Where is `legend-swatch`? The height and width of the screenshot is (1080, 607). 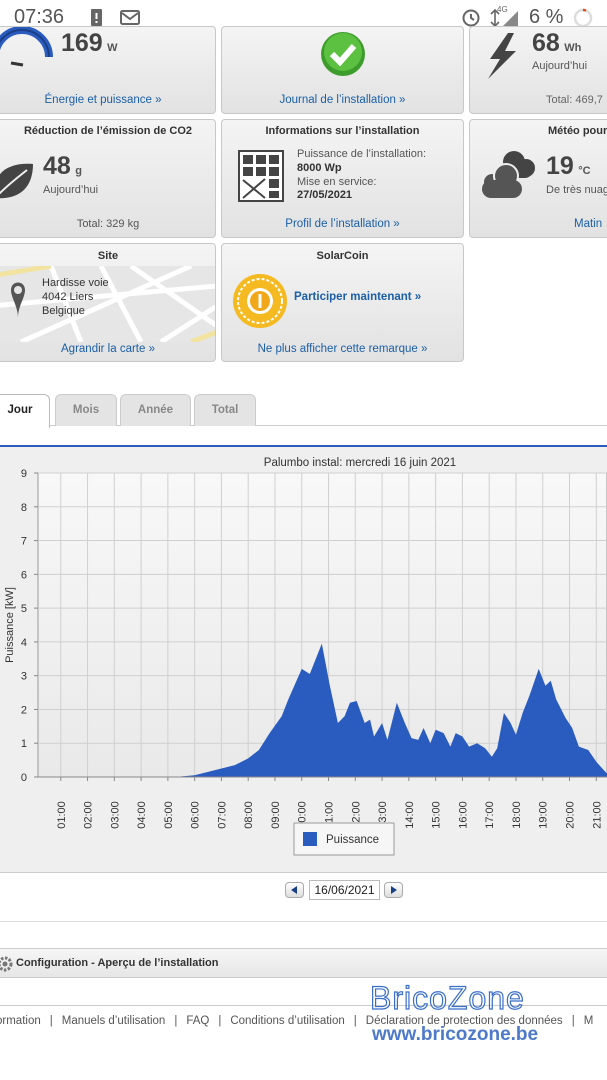 legend-swatch is located at coordinates (310, 839).